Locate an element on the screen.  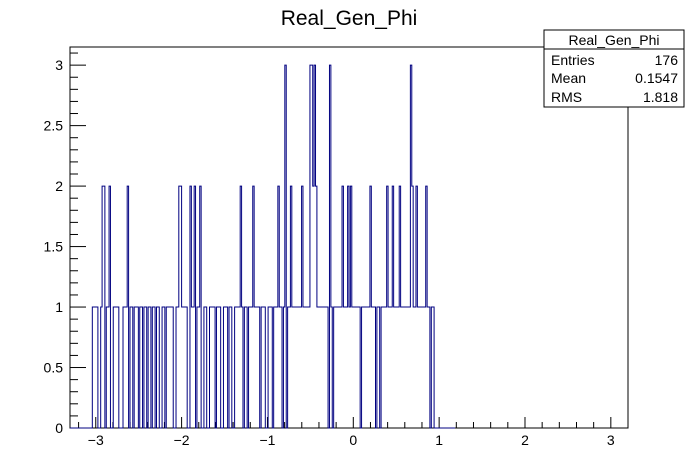
y-tick-label: 1 is located at coordinates (59, 307).